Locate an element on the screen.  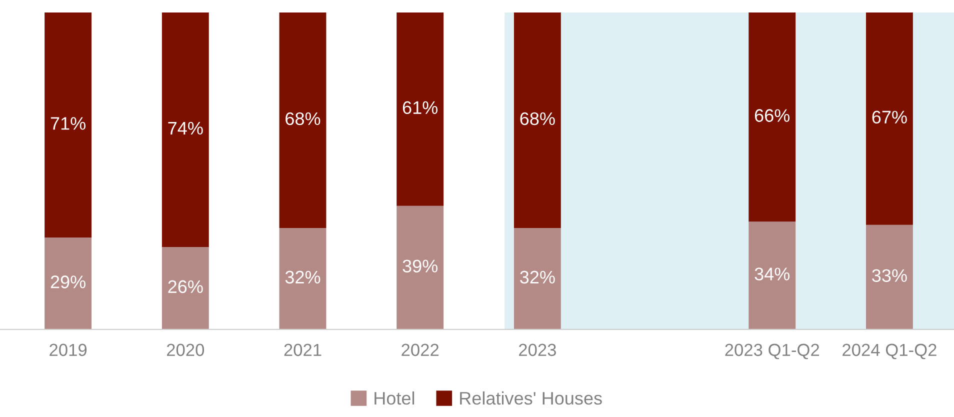
x-tick-label: 2023 is located at coordinates (537, 350).